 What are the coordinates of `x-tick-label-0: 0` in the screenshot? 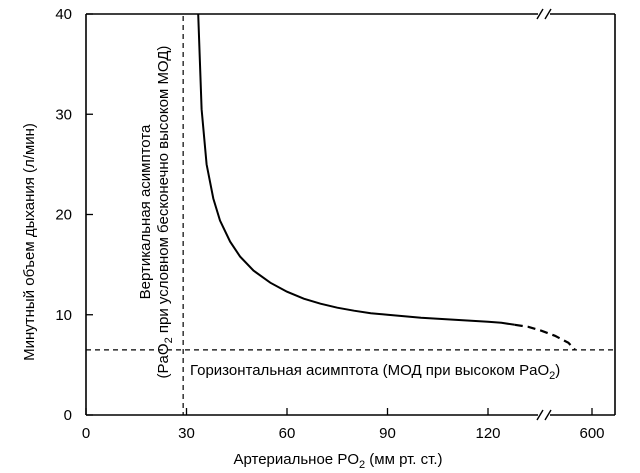 It's located at (86, 433).